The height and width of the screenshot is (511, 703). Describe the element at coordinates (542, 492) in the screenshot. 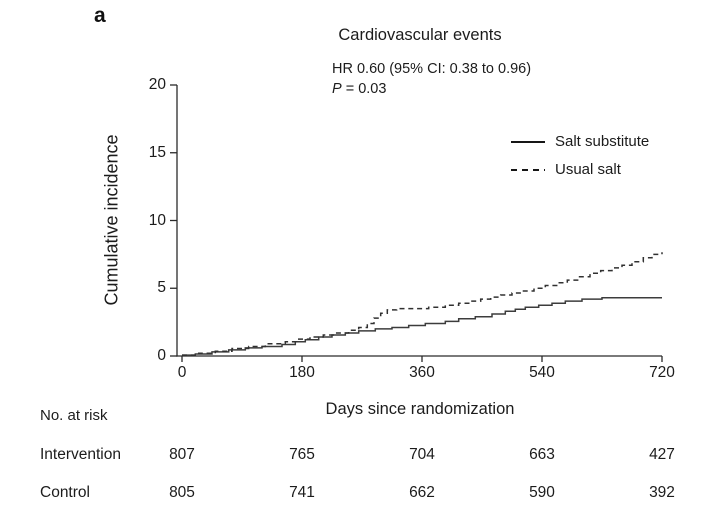

I see `risk-value: 590` at that location.